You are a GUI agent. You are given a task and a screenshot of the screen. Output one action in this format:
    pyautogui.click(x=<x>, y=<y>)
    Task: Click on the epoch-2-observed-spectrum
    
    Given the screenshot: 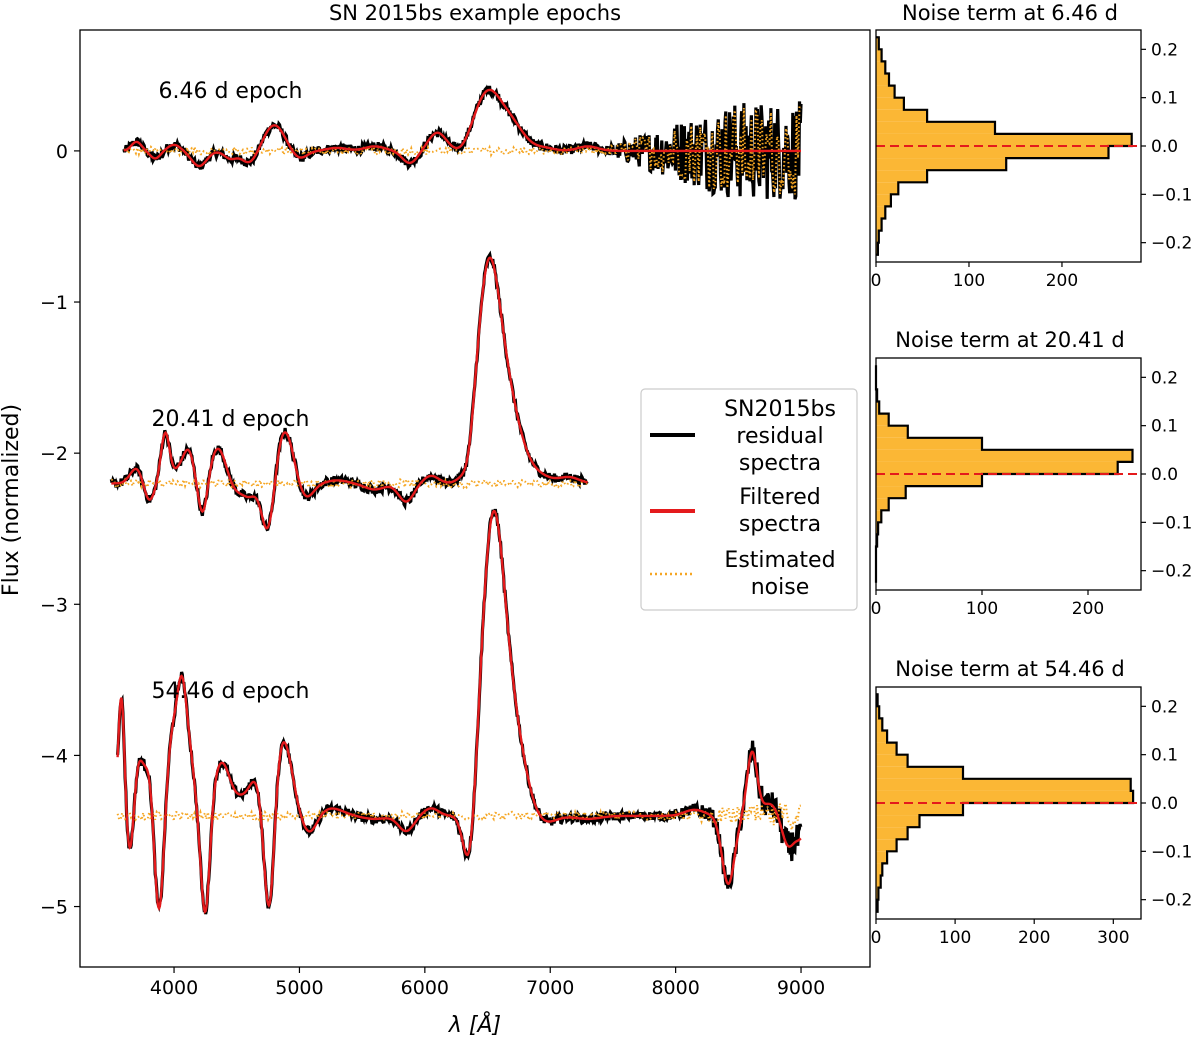 What is the action you would take?
    pyautogui.click(x=349, y=391)
    